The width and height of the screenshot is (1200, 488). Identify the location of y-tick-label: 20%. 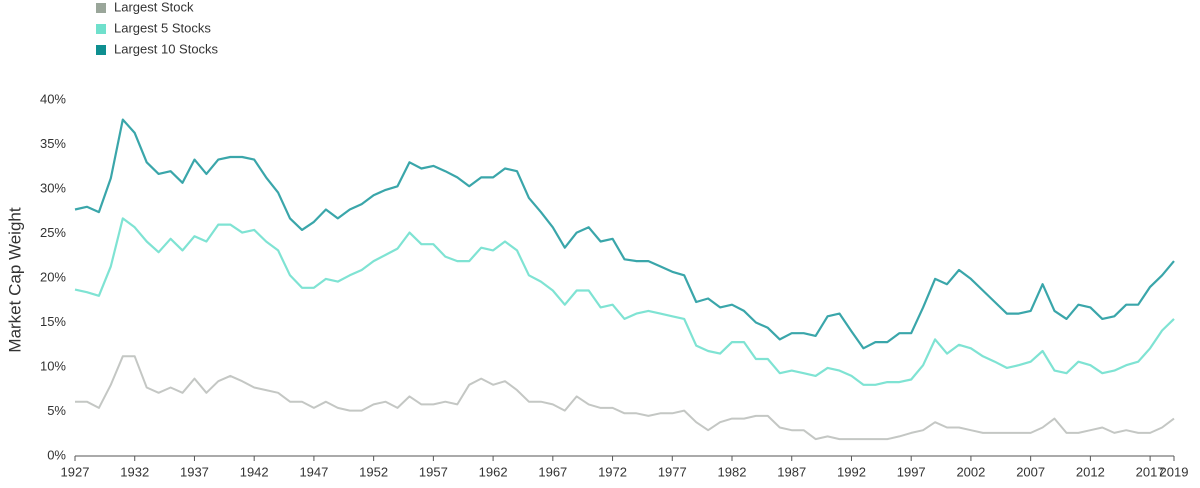
(53, 276).